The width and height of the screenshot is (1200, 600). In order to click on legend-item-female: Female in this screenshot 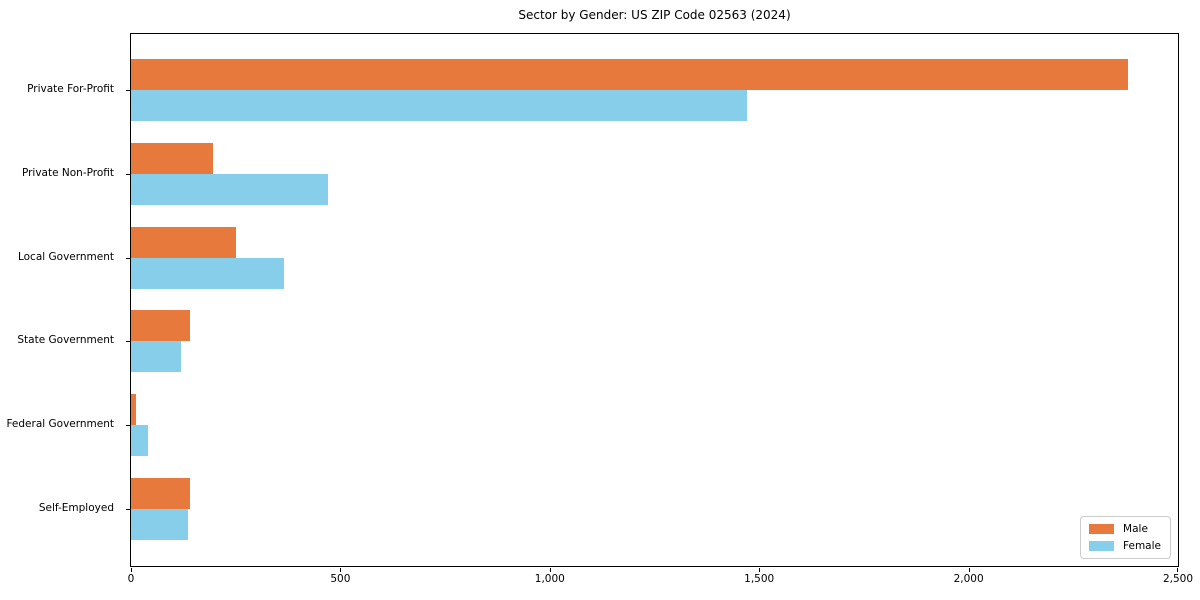, I will do `click(1125, 546)`.